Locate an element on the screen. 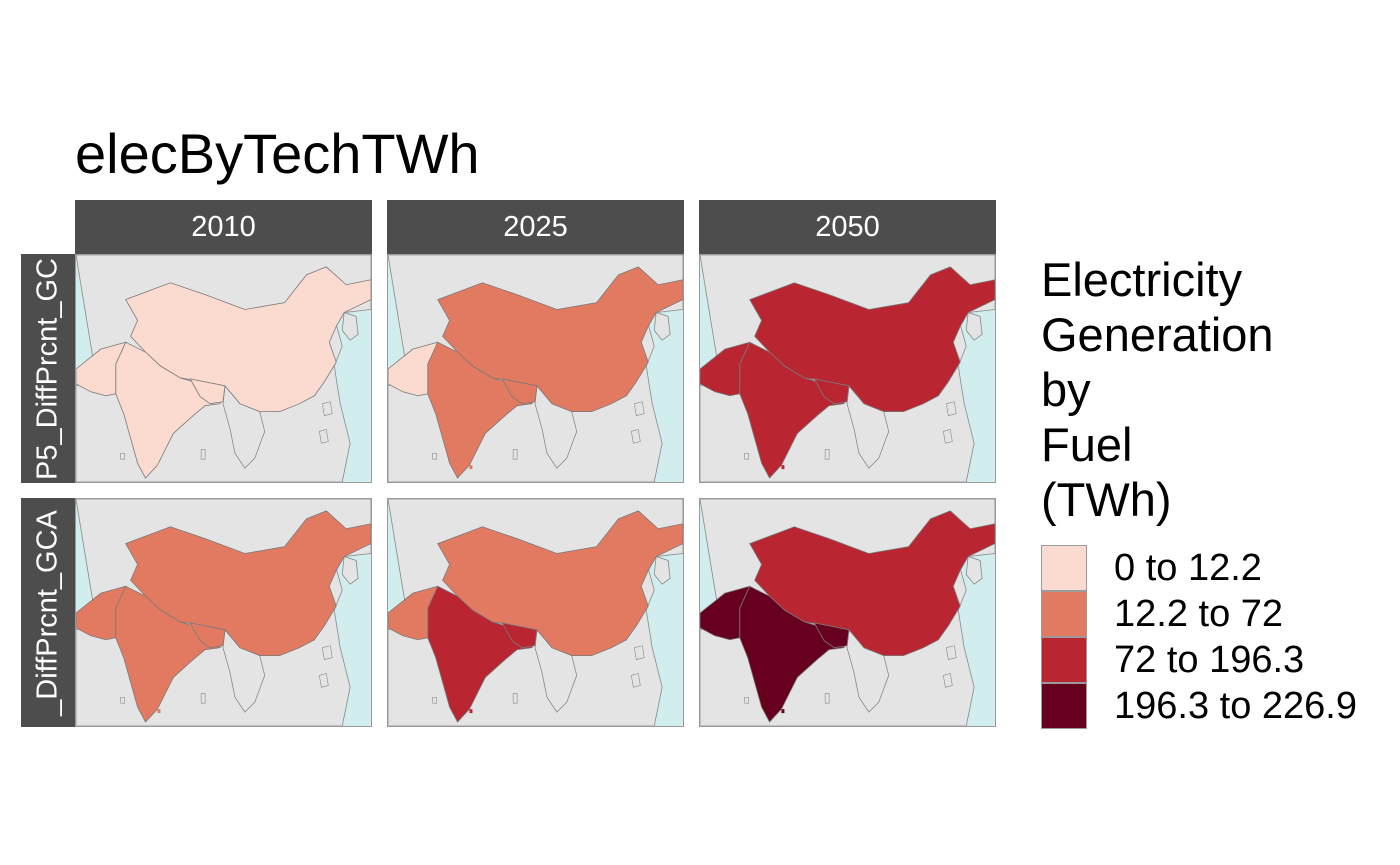 The height and width of the screenshot is (865, 1400). map-panel-row2-2010 is located at coordinates (223, 612).